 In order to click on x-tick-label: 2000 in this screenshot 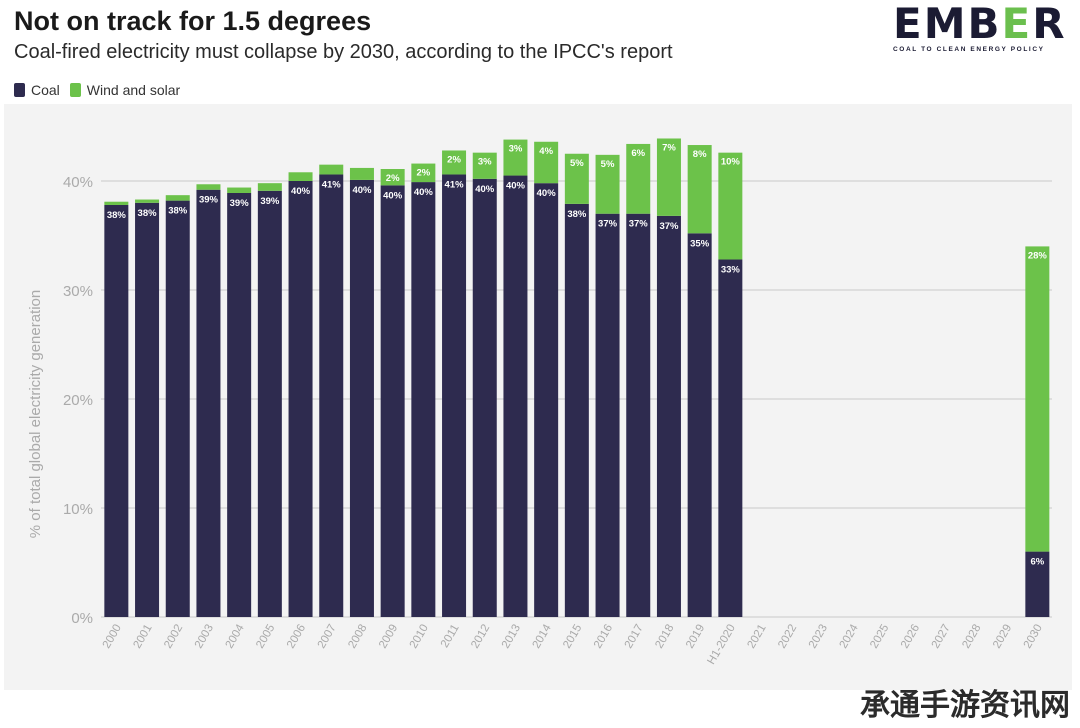, I will do `click(112, 637)`.